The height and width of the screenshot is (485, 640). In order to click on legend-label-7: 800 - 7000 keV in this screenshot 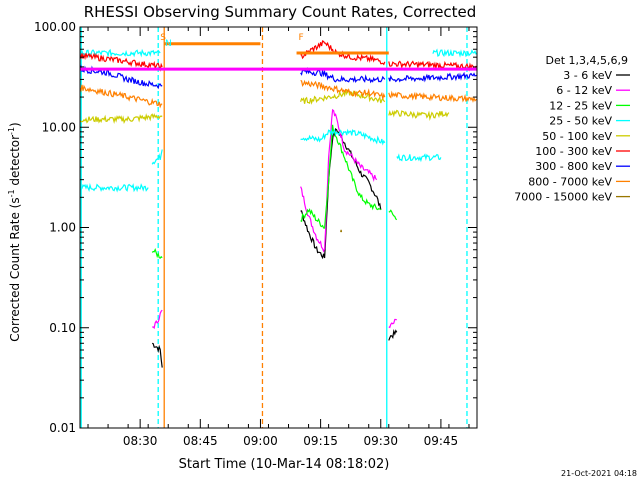, I will do `click(570, 181)`.